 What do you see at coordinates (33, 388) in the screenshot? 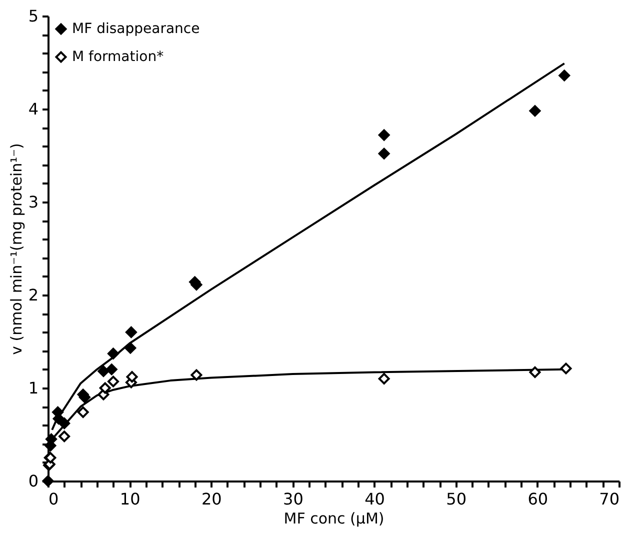
I see `y-tick-label: 1` at bounding box center [33, 388].